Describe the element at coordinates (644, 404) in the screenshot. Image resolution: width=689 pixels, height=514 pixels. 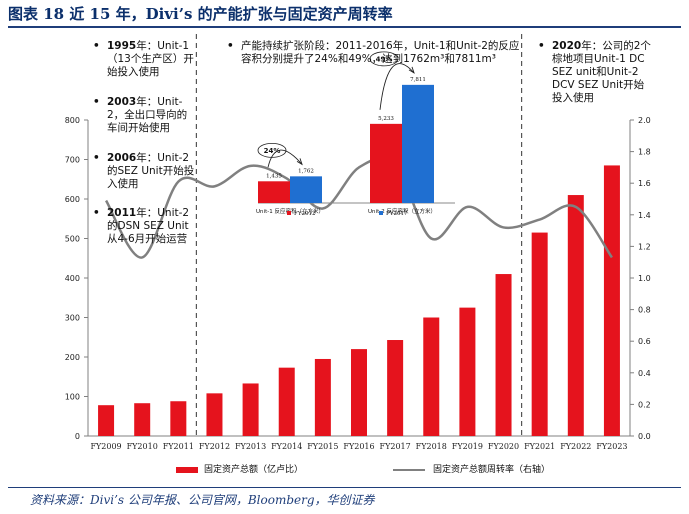
I see `y2-tick-label: 0.2` at that location.